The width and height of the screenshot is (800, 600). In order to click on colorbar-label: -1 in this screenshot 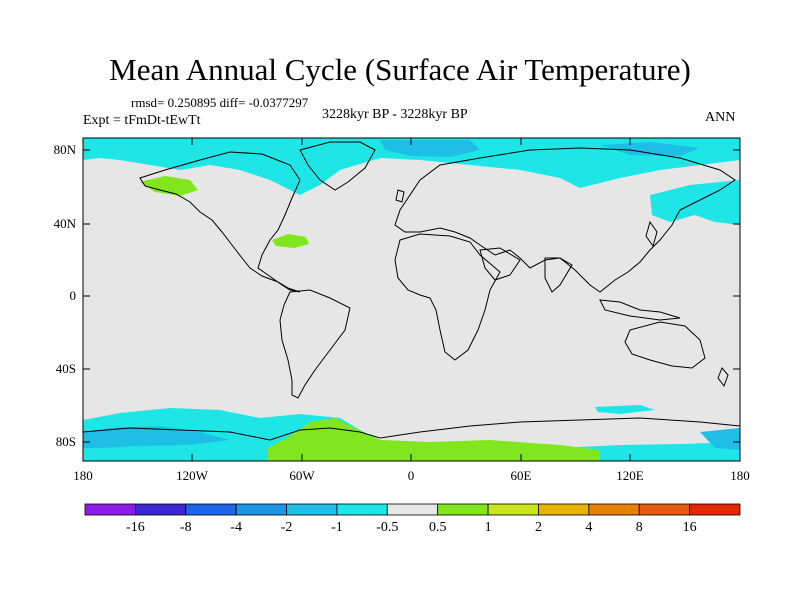, I will do `click(337, 527)`.